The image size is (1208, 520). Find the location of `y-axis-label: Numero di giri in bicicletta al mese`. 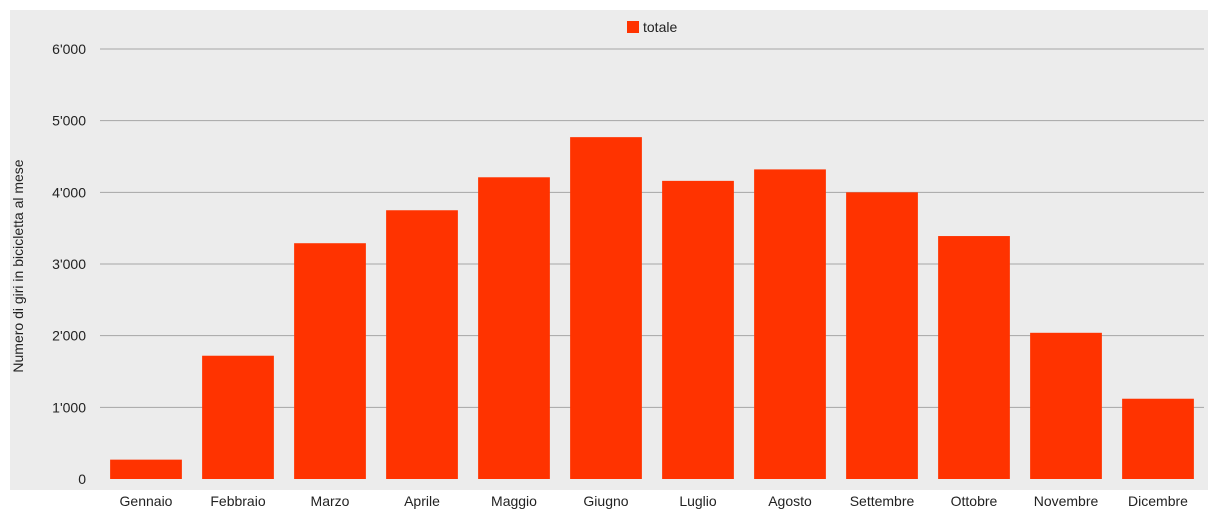

y-axis-label: Numero di giri in bicicletta al mese is located at coordinates (18, 265).